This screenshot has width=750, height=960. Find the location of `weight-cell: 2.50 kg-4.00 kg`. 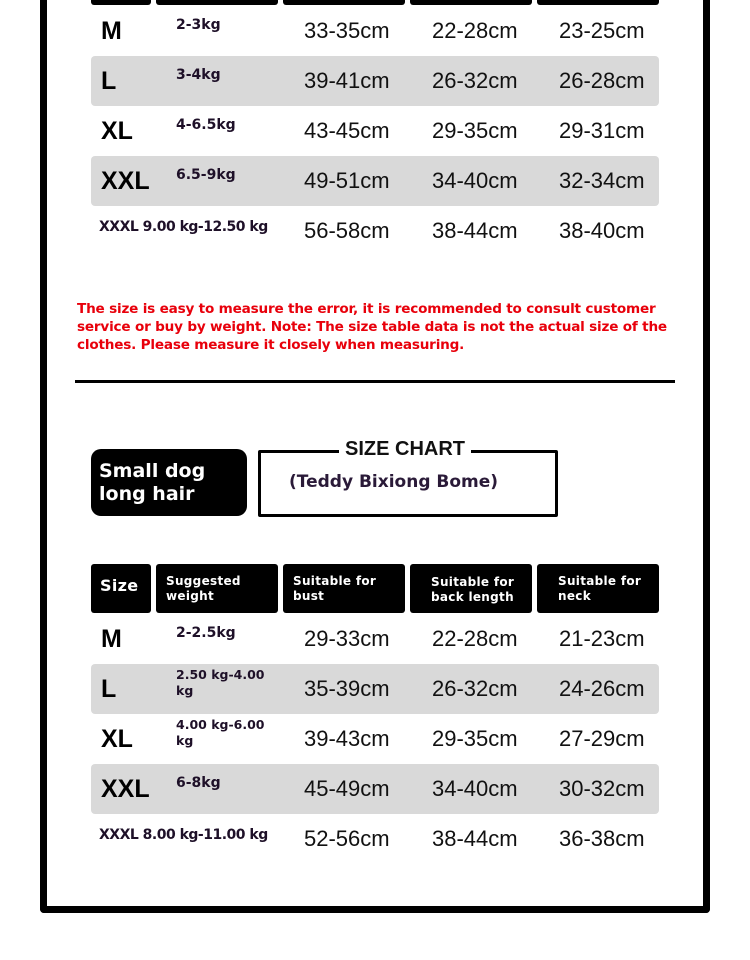

weight-cell: 2.50 kg-4.00 kg is located at coordinates (220, 682).